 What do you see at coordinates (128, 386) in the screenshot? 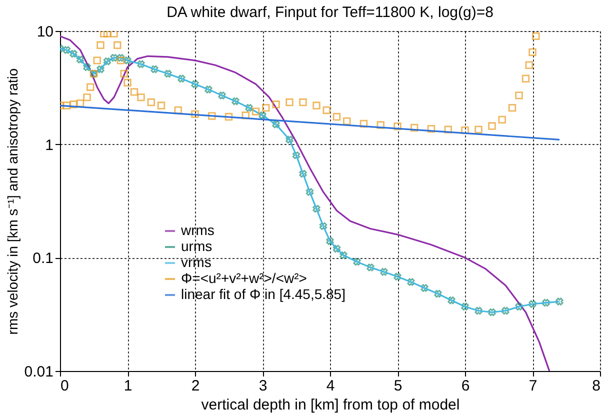
I see `x-tick-label: 1` at bounding box center [128, 386].